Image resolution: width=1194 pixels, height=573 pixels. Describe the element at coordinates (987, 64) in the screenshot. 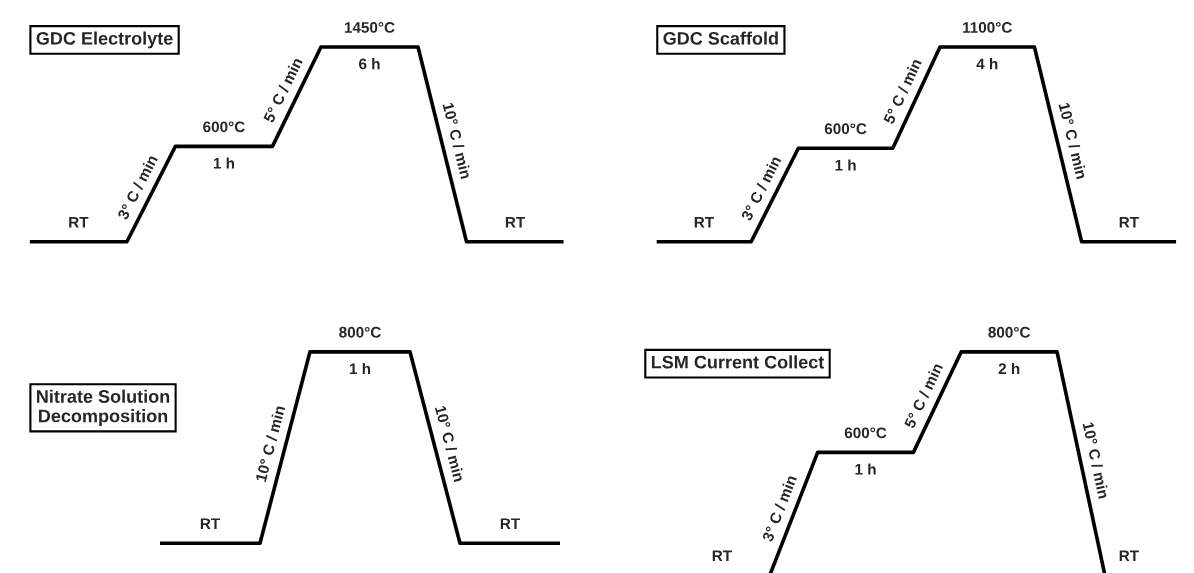

I see `annotation: 4 h` at that location.